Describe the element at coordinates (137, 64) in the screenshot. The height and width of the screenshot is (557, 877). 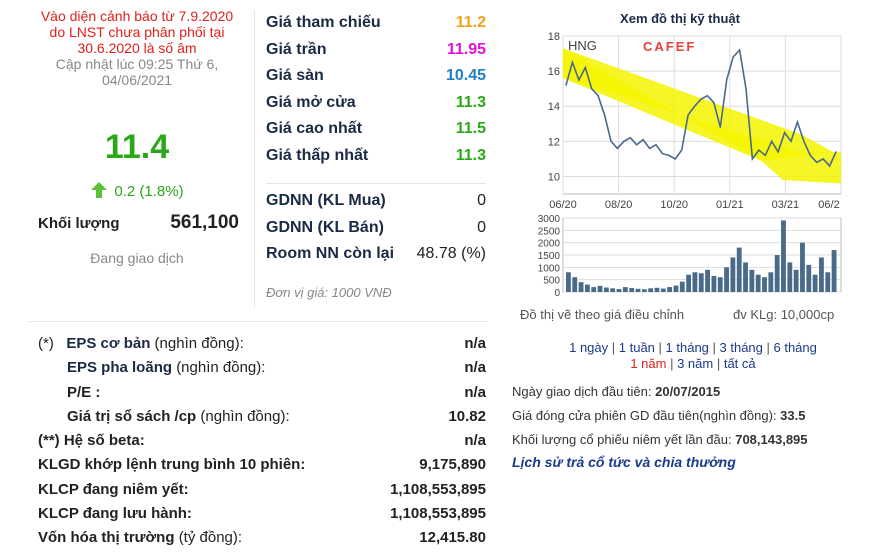
I see `updated-line-1: Cập nhật lúc 09:25 Thứ 6,` at that location.